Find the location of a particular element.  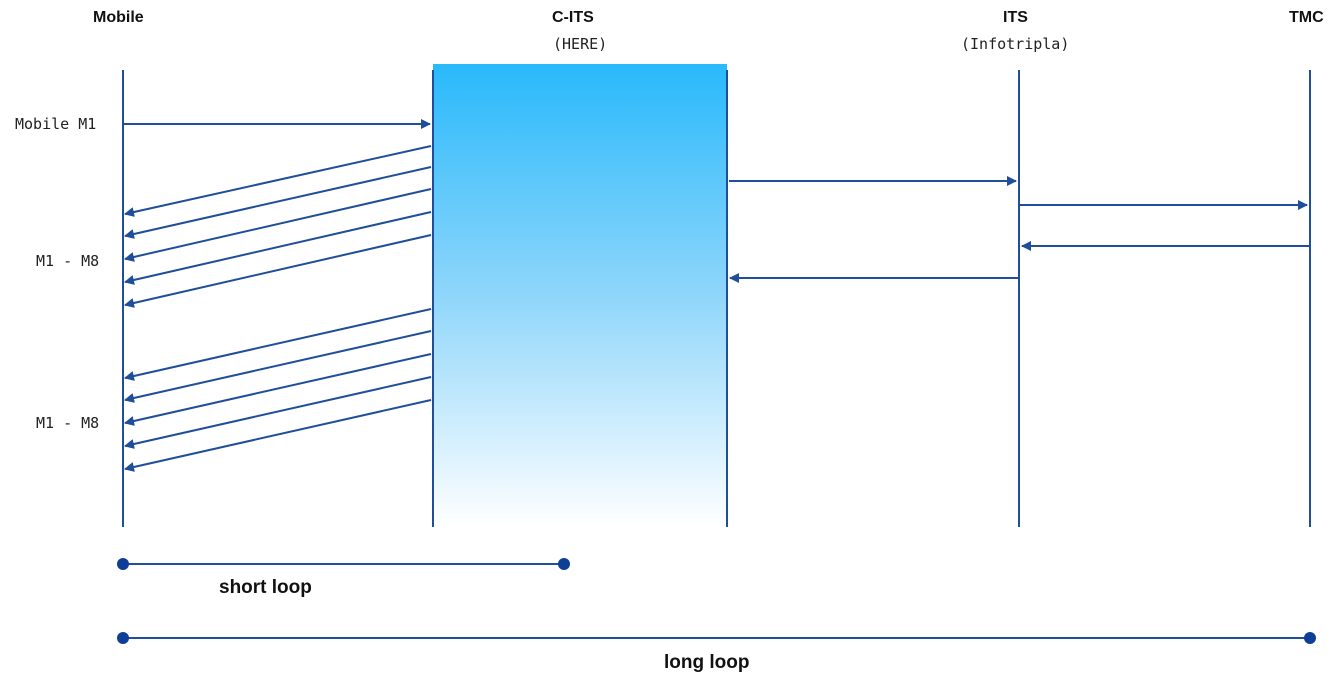

cits-lane-subtitle: (HERE) is located at coordinates (580, 44).